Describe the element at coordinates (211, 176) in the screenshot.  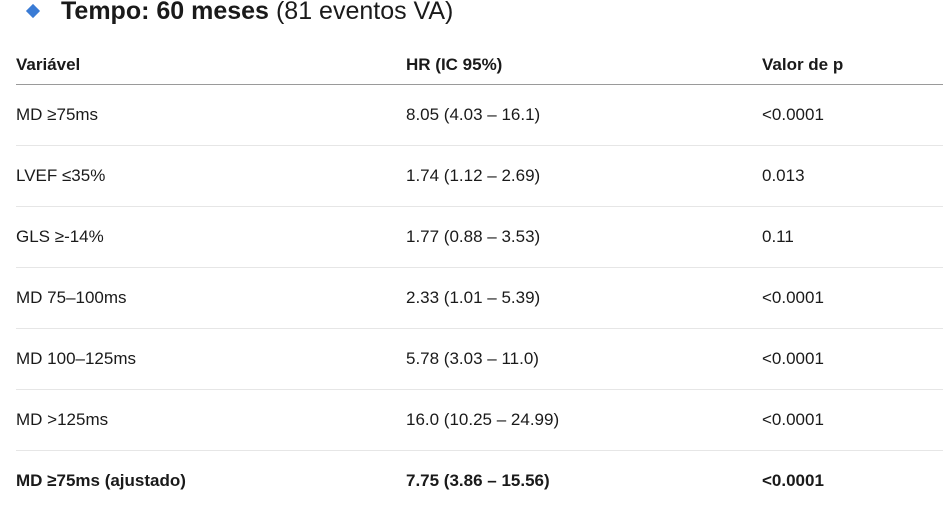
I see `table-cell: LVEF ≤35%` at that location.